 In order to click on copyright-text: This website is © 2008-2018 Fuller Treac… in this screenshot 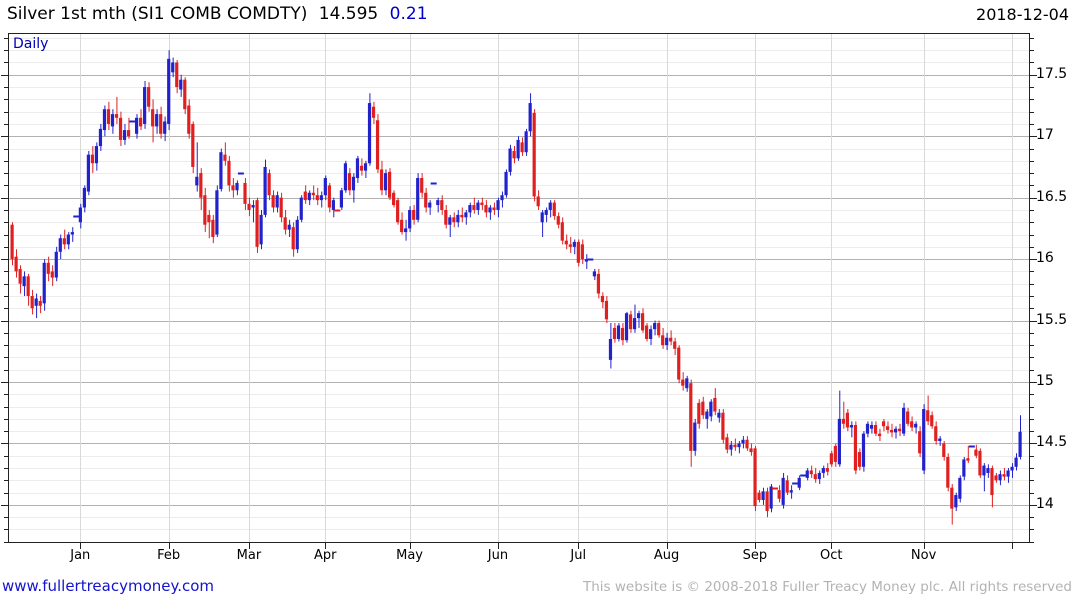, I will do `click(827, 587)`.